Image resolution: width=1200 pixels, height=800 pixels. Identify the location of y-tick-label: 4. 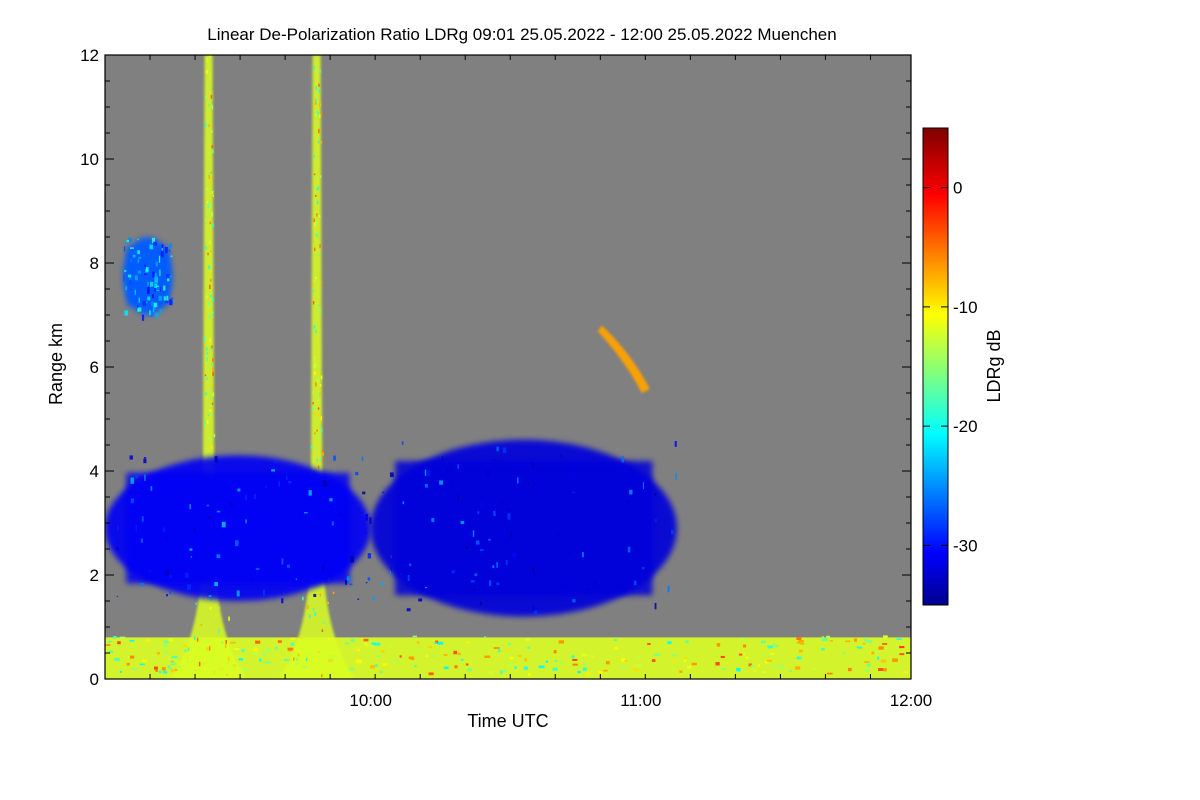
(94, 471).